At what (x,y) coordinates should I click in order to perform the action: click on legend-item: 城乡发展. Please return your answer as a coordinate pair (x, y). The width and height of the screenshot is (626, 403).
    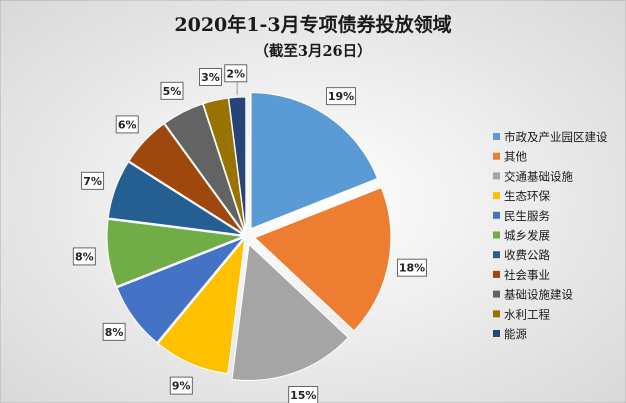
    Looking at the image, I should click on (521, 236).